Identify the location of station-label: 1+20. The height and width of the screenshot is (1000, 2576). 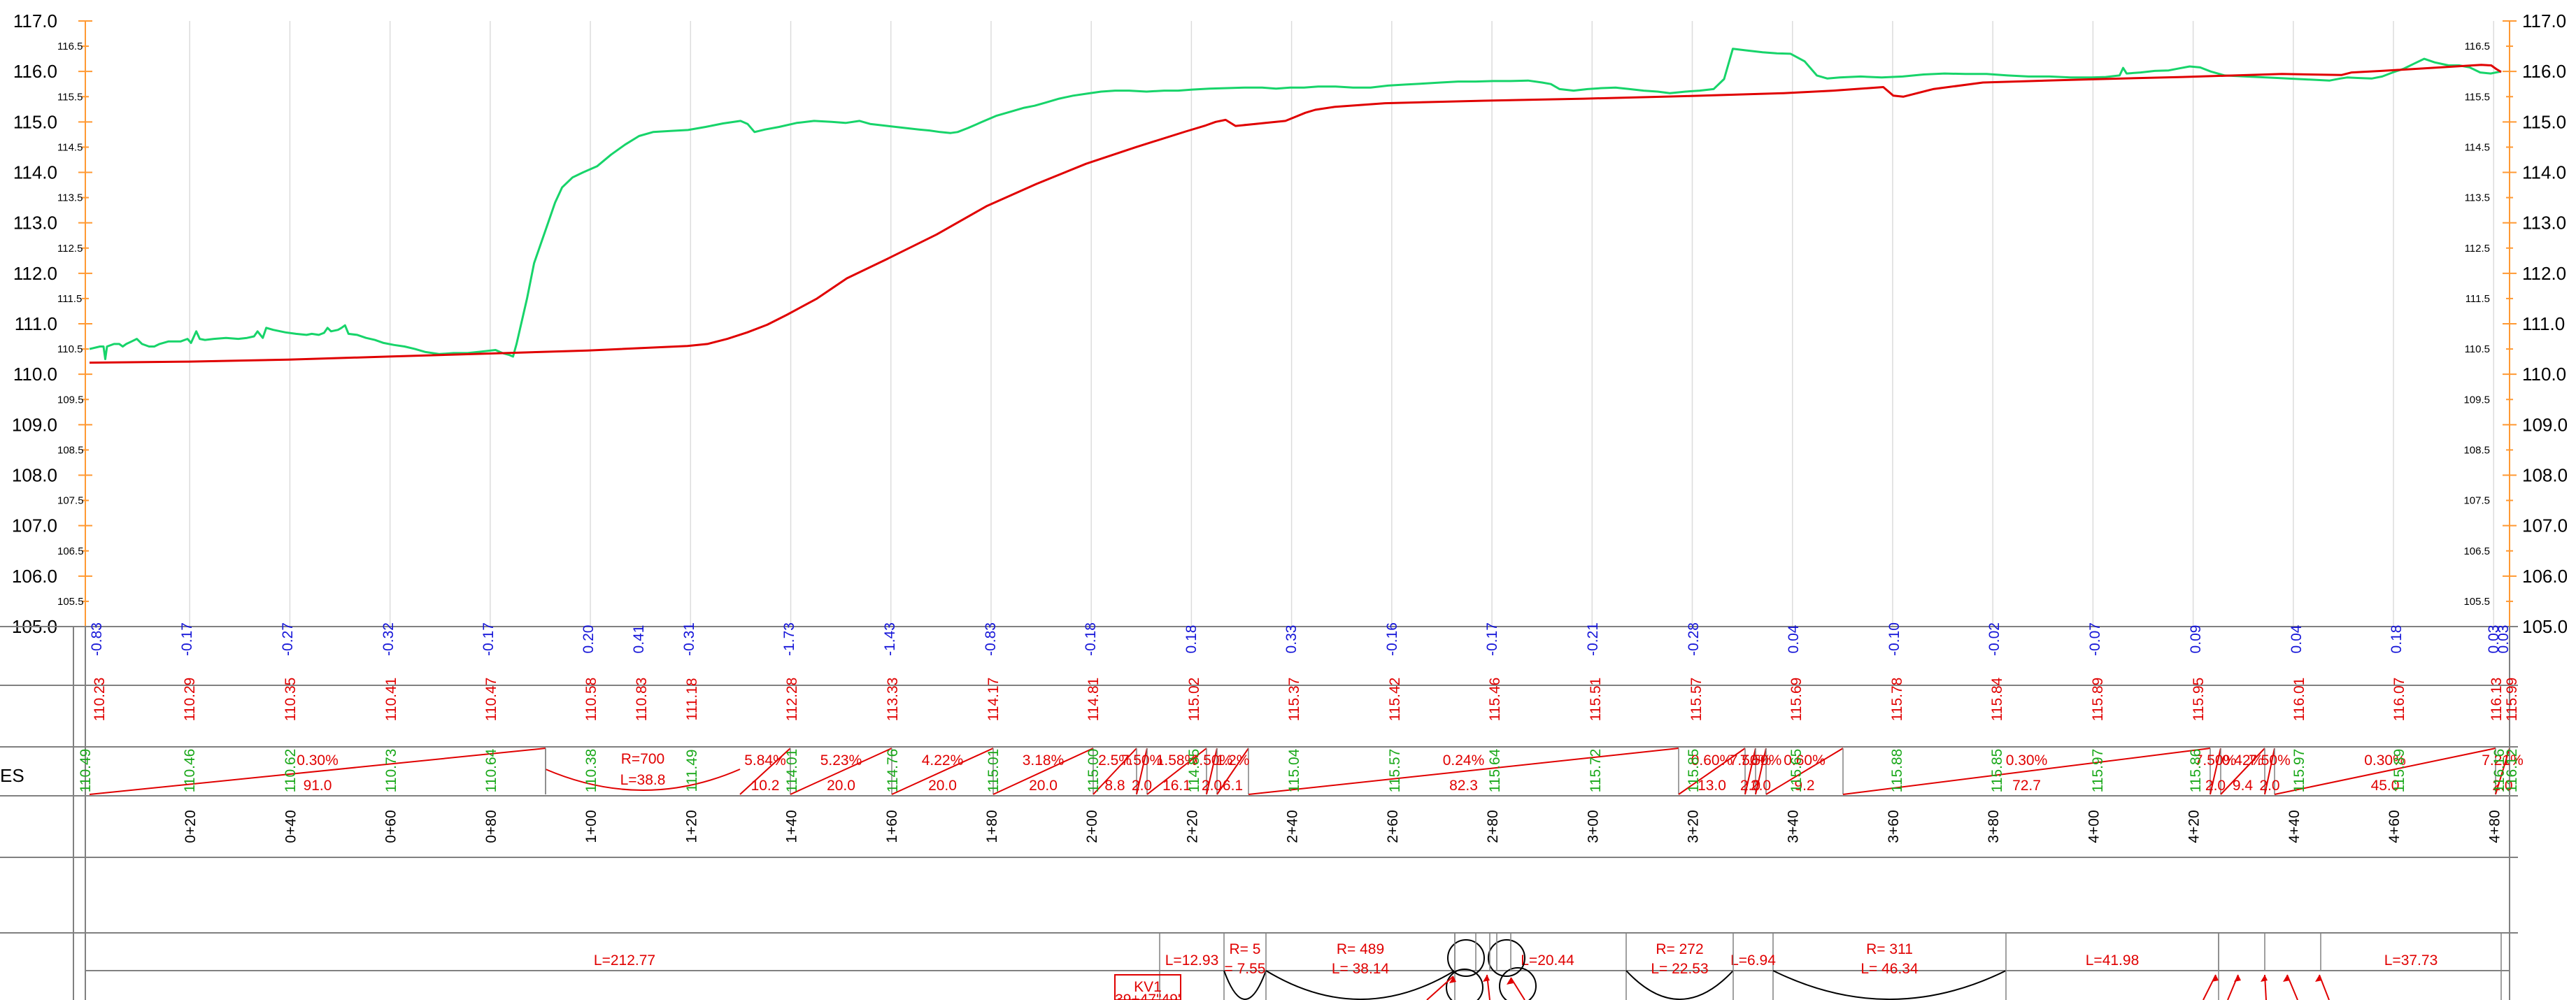
(691, 826).